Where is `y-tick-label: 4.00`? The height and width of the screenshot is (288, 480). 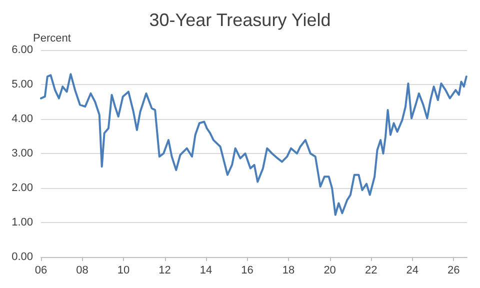
y-tick-label: 4.00 is located at coordinates (22, 119).